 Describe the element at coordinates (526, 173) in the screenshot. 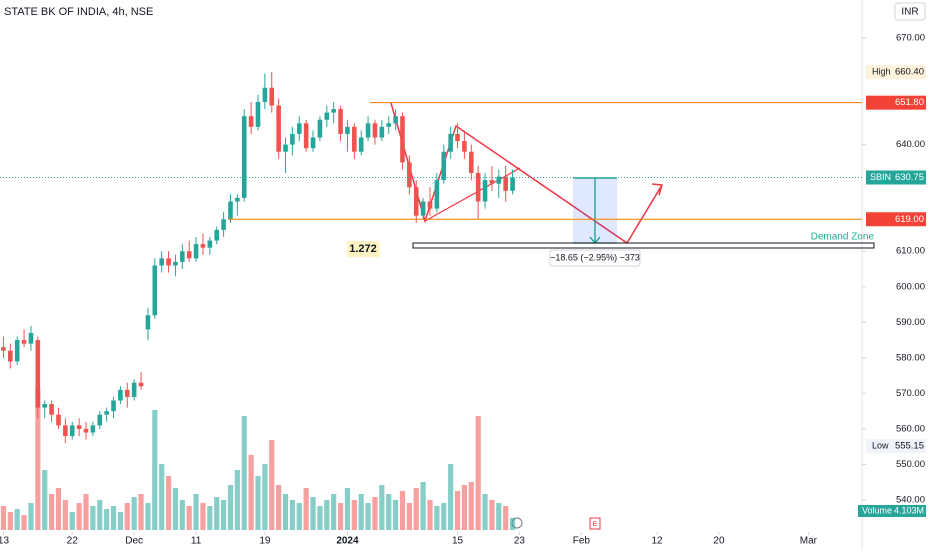

I see `pattern-drawing` at that location.